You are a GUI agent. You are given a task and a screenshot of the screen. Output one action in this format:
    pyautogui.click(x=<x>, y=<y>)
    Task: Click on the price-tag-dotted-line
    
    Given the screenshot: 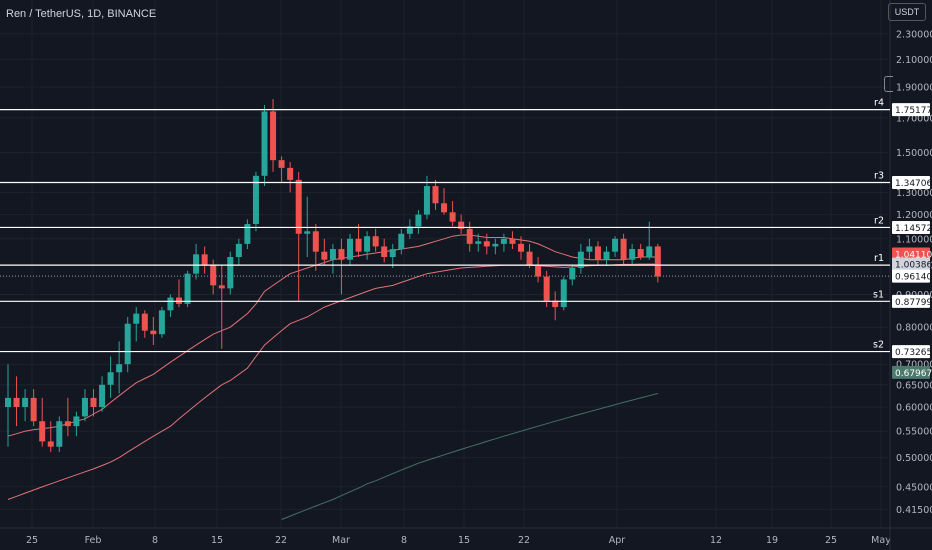 What is the action you would take?
    pyautogui.click(x=911, y=276)
    